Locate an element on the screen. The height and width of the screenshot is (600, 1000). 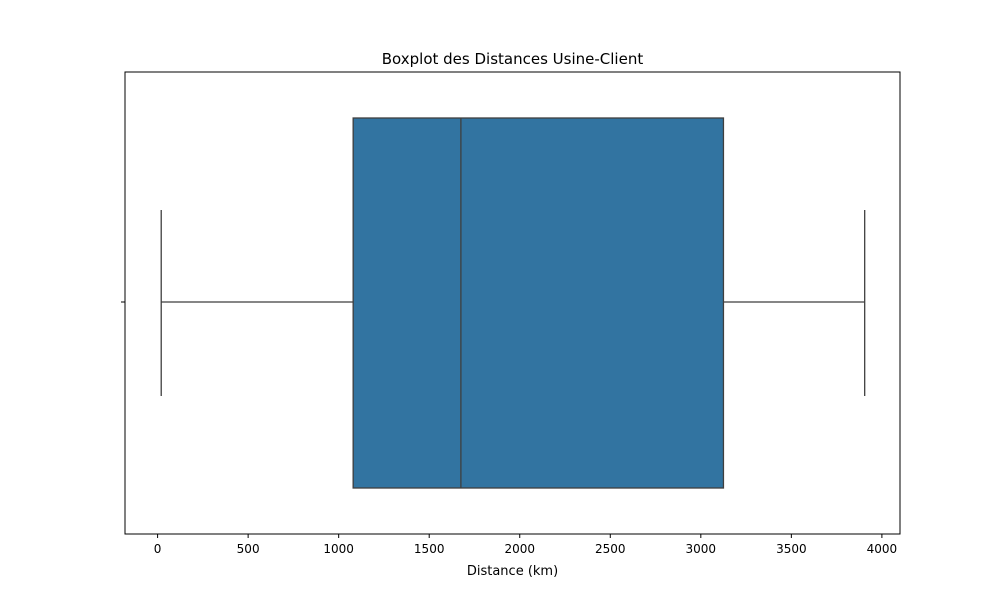
x-tick-label: 2000 is located at coordinates (519, 549).